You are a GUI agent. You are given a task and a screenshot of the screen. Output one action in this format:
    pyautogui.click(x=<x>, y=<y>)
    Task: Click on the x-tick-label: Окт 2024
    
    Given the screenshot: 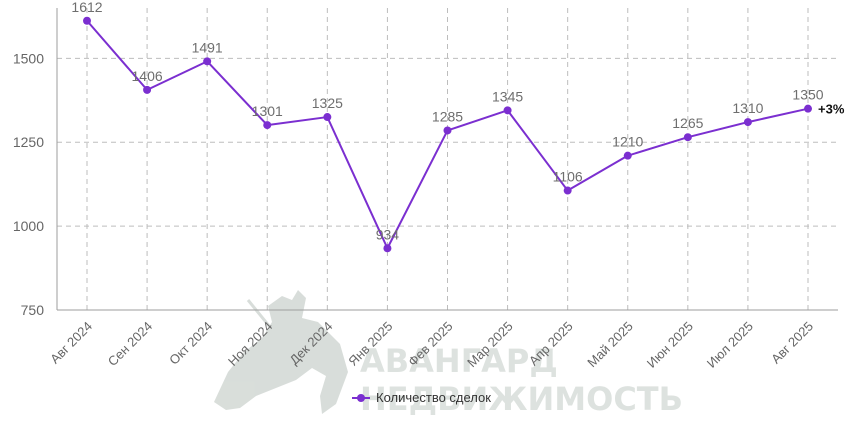 What is the action you would take?
    pyautogui.click(x=190, y=343)
    